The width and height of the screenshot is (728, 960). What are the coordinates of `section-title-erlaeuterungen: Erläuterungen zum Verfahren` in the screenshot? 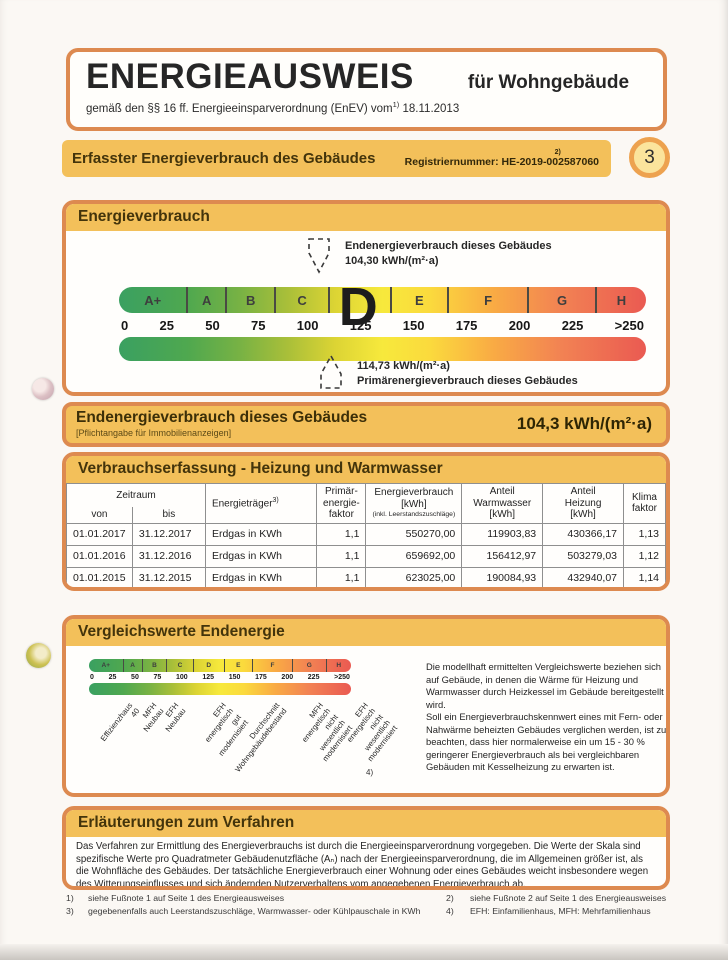 It's located at (366, 823).